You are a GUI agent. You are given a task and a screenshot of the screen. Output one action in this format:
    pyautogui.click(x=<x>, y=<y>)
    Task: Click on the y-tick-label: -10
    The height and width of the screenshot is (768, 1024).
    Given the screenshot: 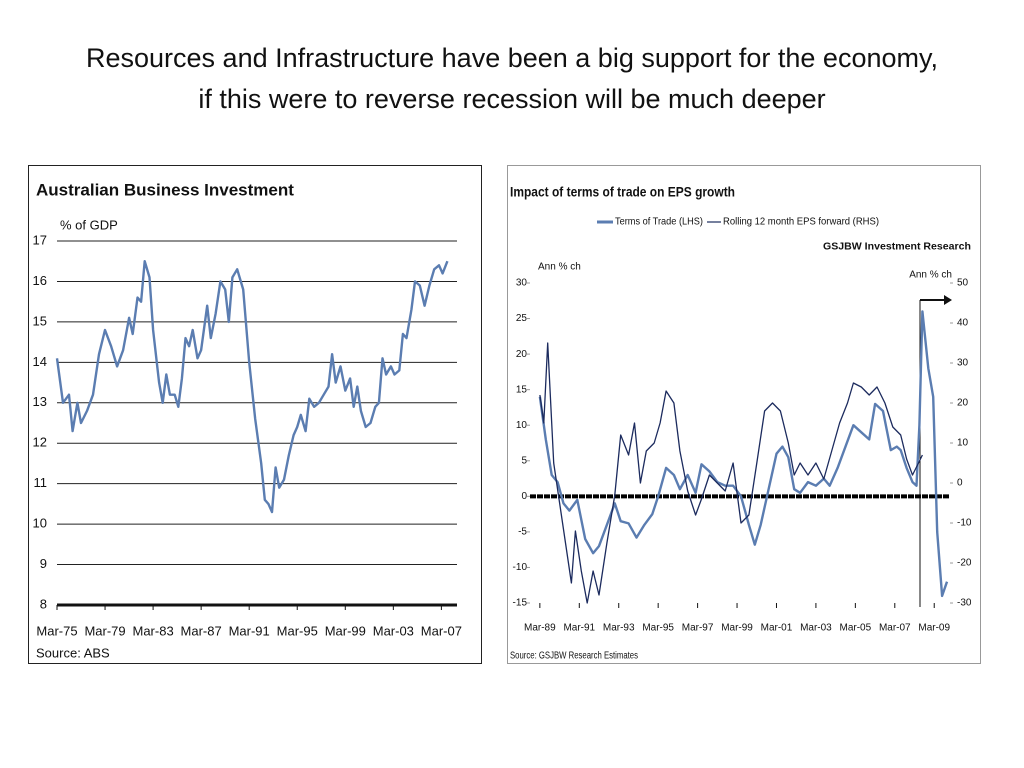 What is the action you would take?
    pyautogui.click(x=520, y=567)
    